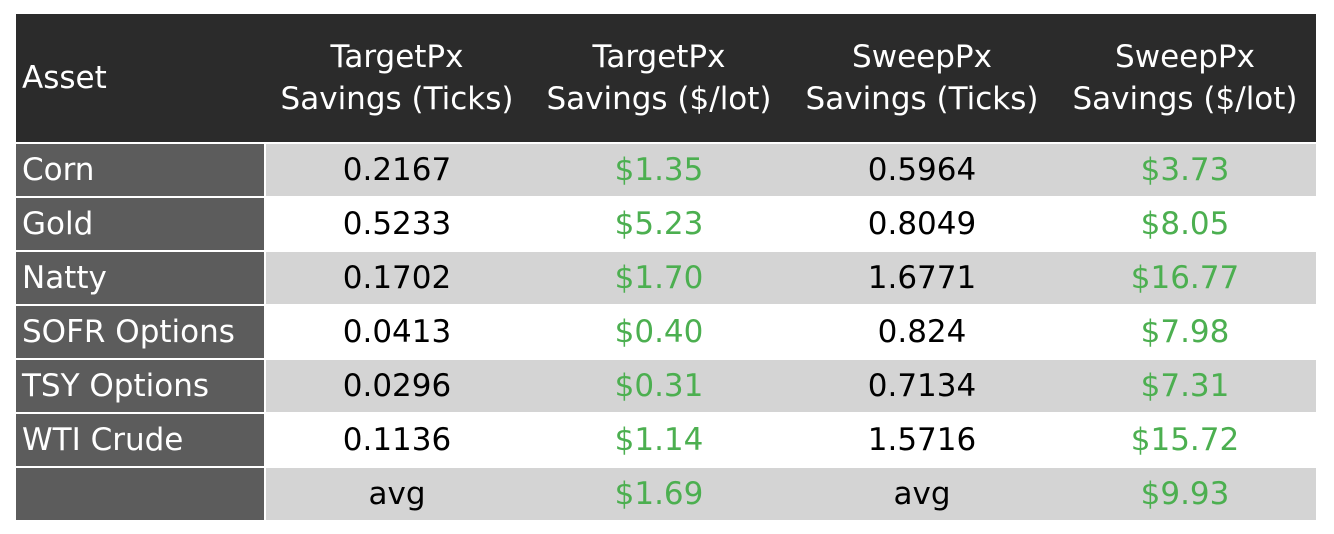 This screenshot has height=534, width=1334. Describe the element at coordinates (397, 78) in the screenshot. I see `column-header-targetpx-ticks: TargetPx Savings (Ticks)` at that location.